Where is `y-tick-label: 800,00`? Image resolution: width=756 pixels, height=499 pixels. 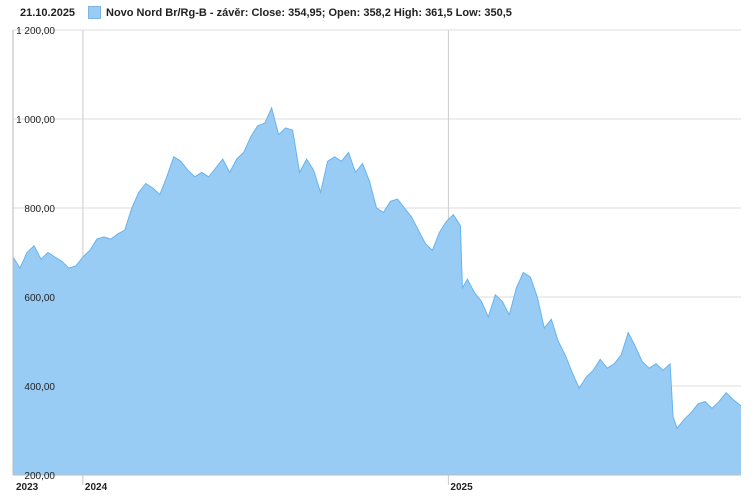 y-tick-label: 800,00 is located at coordinates (39, 209).